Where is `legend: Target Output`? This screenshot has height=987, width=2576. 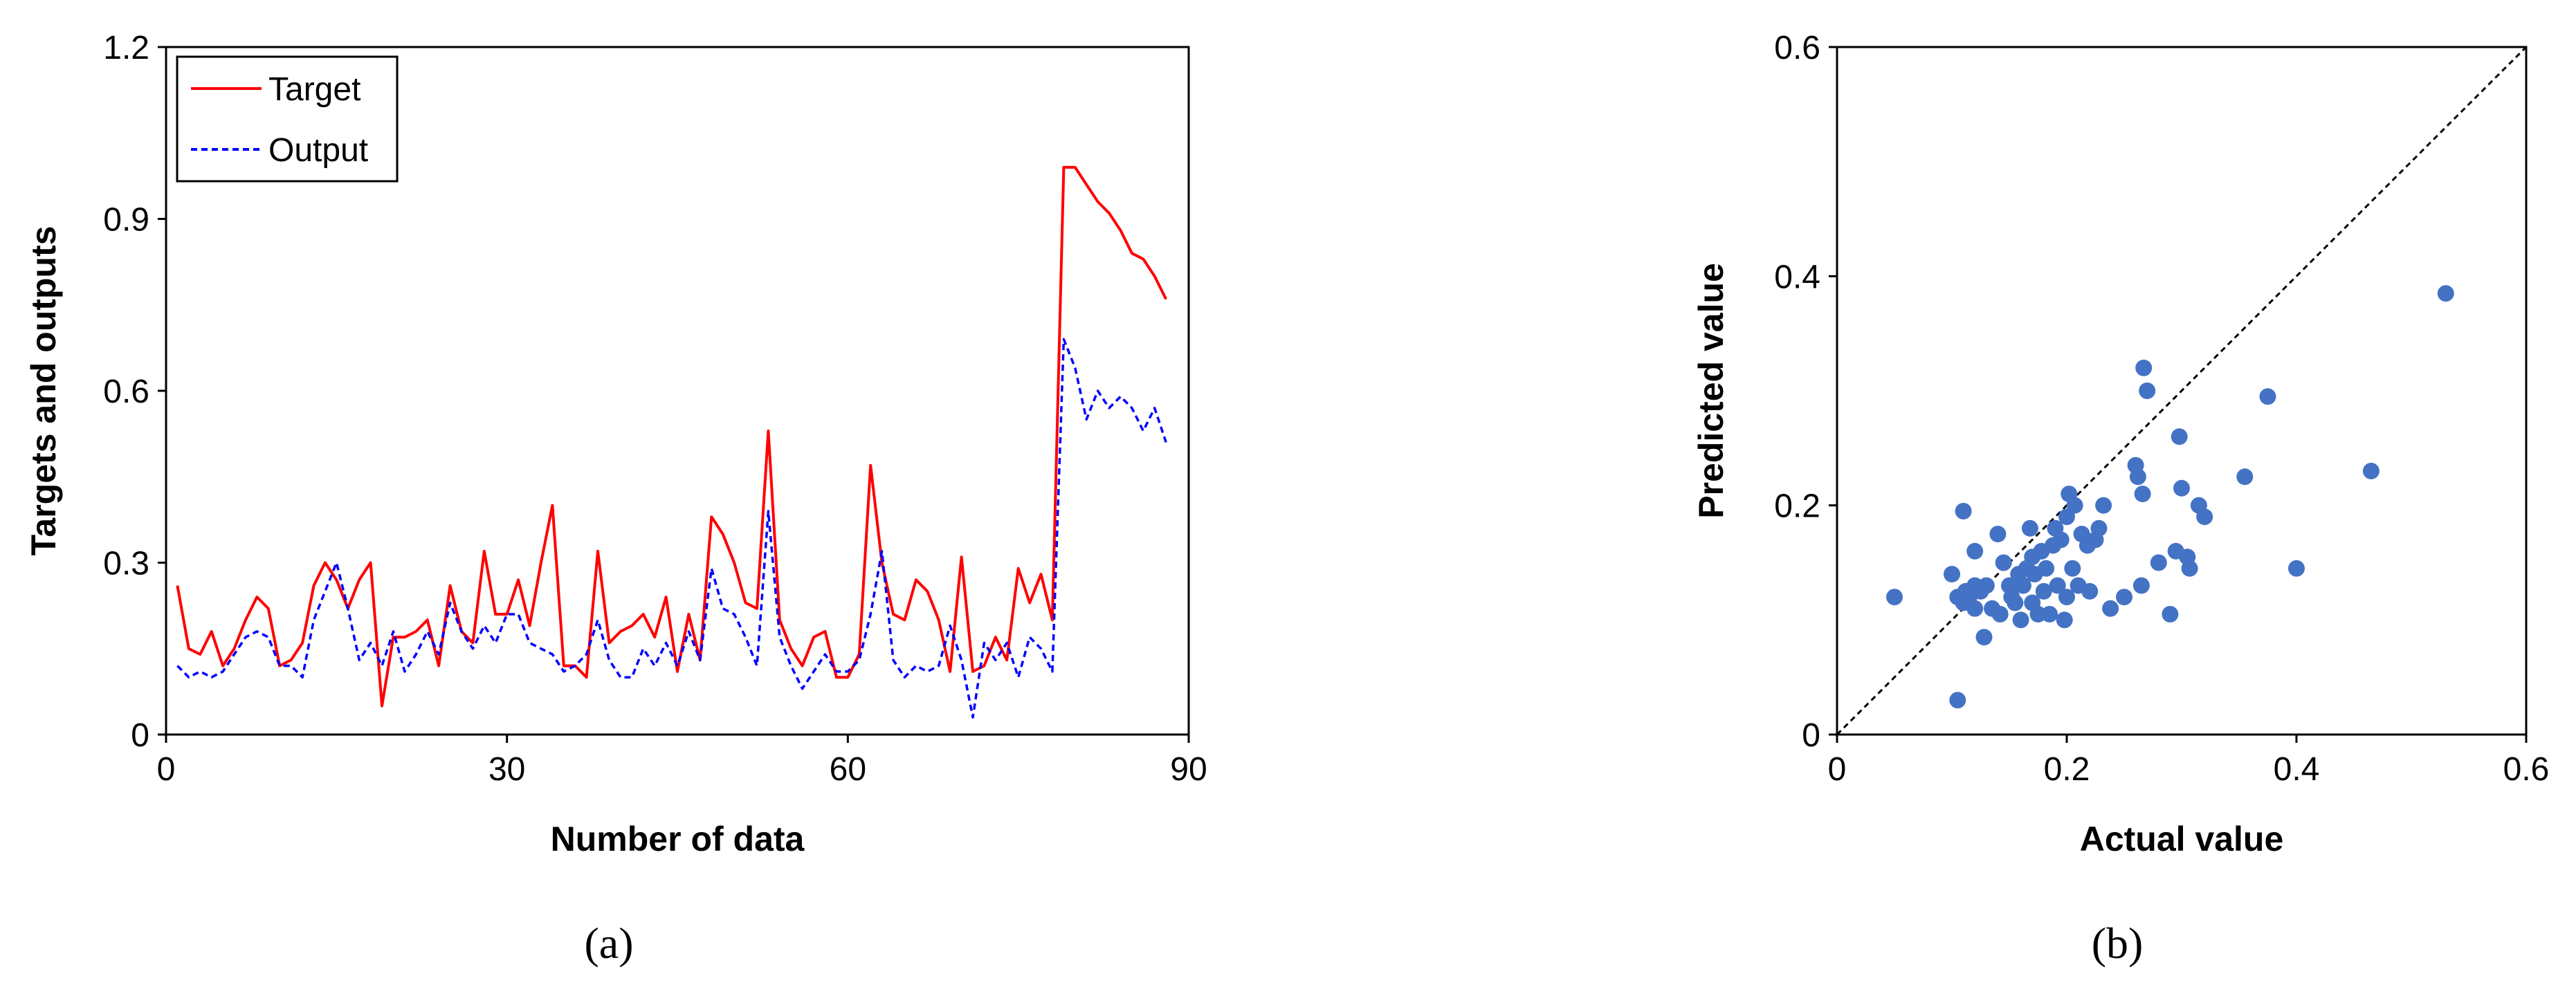
legend: Target Output is located at coordinates (288, 119).